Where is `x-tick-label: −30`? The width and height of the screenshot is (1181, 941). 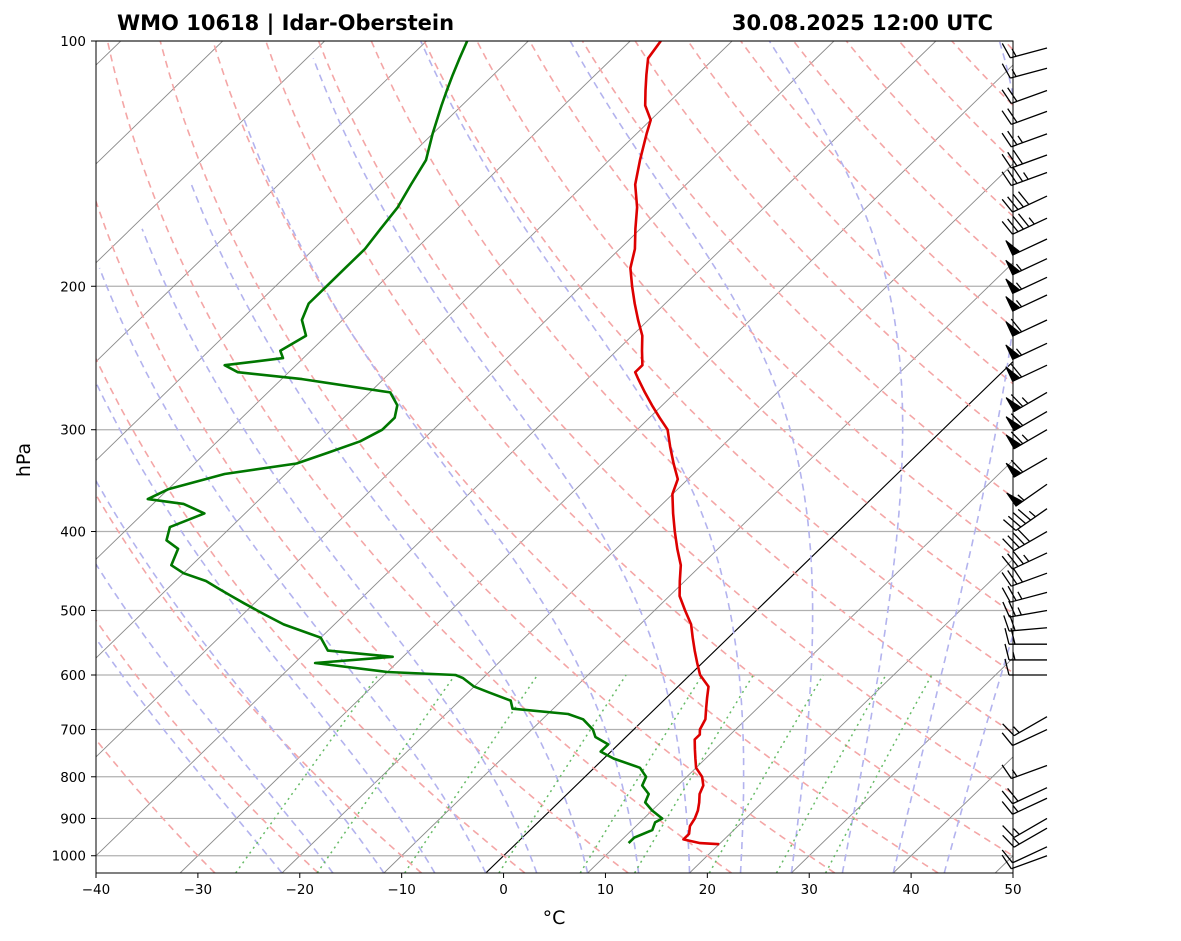
x-tick-label: −30 is located at coordinates (198, 890).